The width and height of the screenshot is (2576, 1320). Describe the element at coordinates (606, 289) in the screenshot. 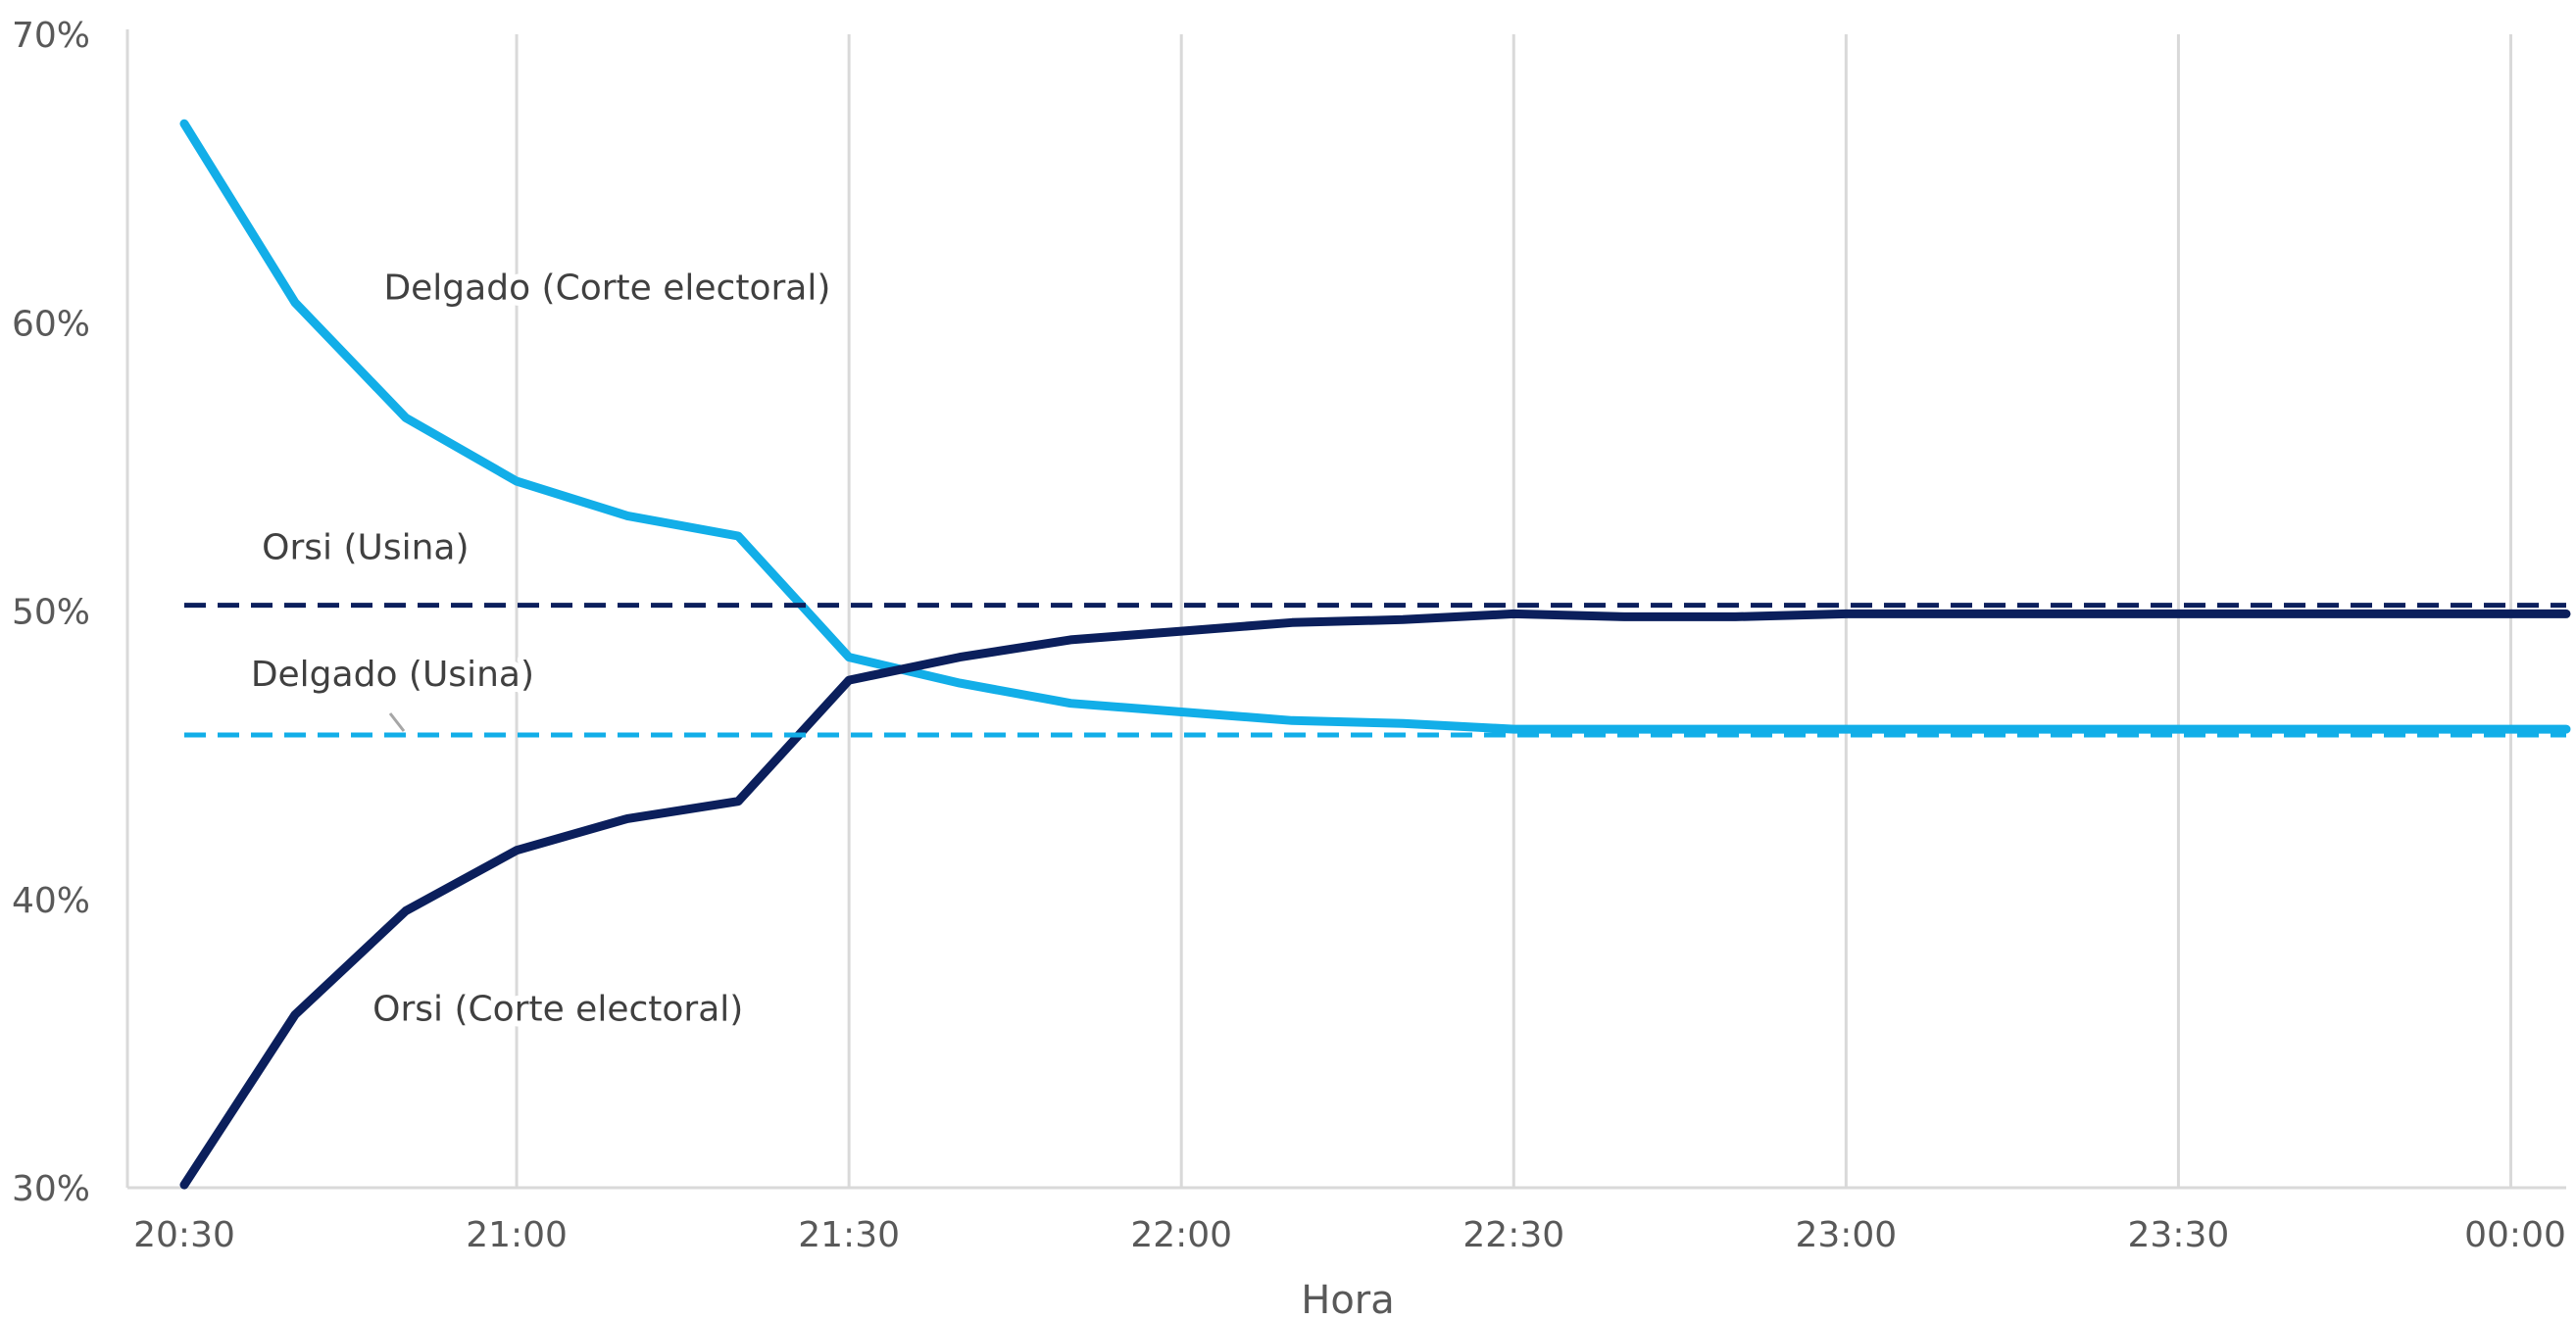

I see `annotation-label: Delgado (Corte electoral)` at that location.